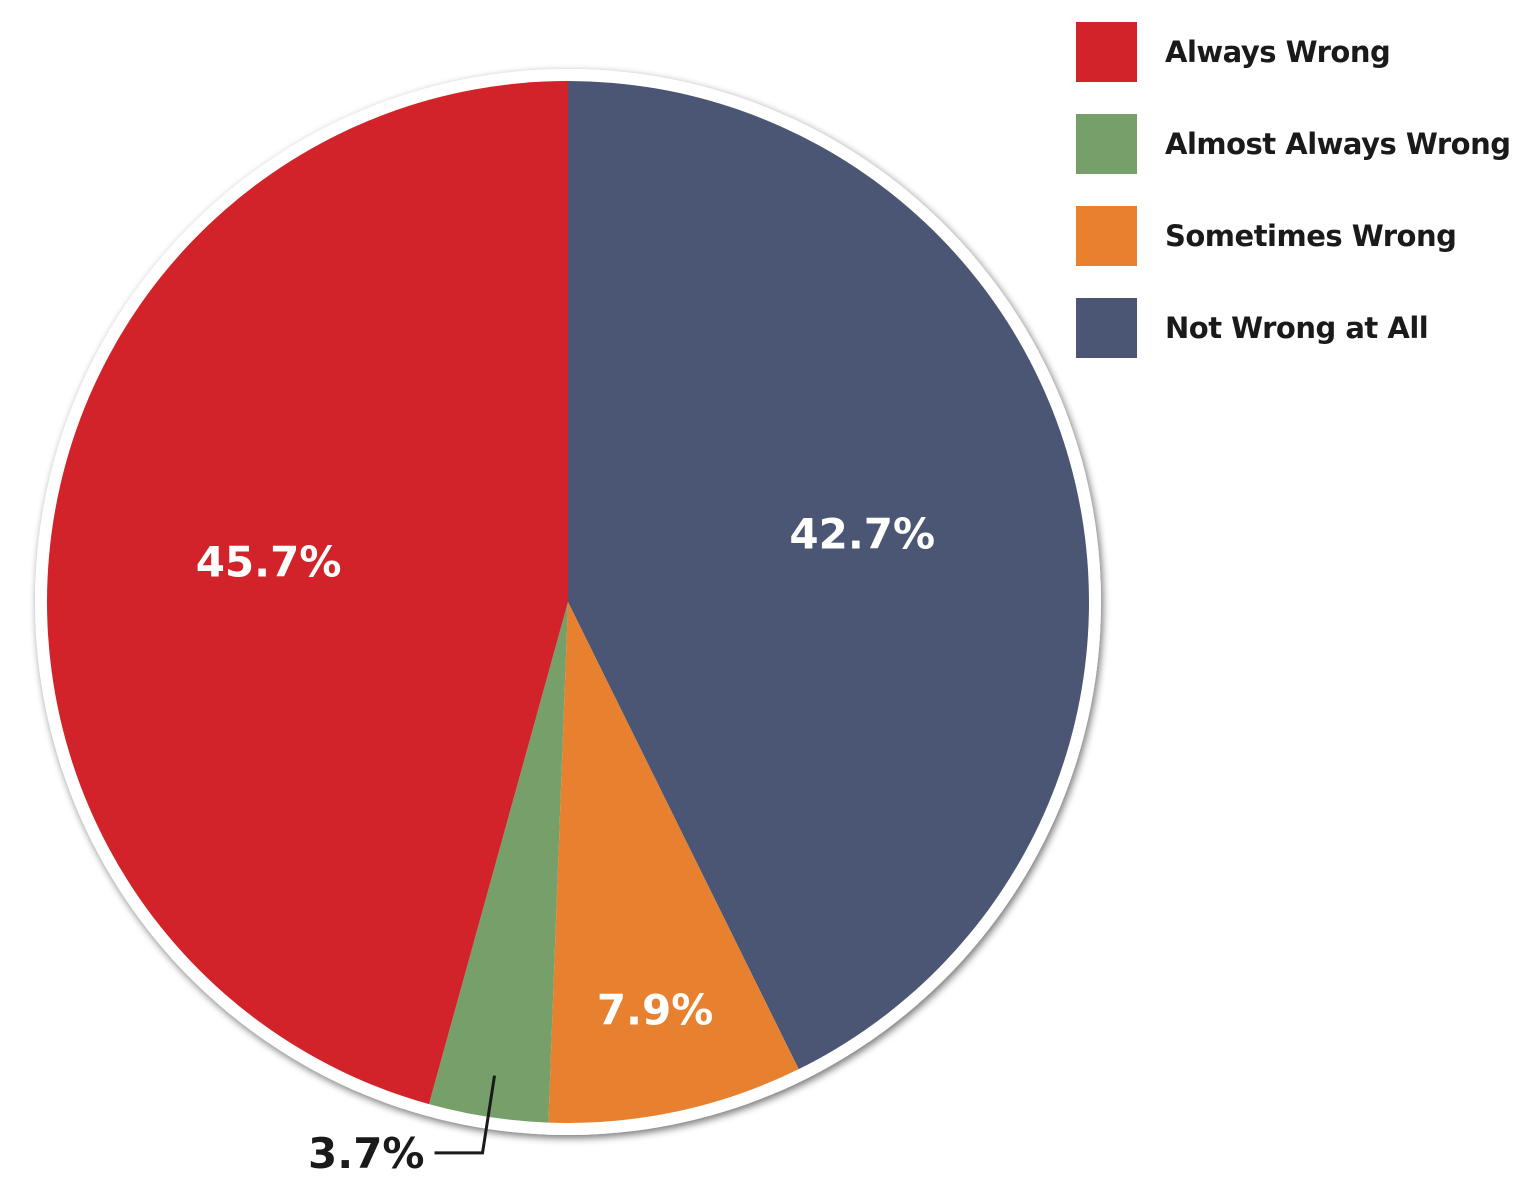 This screenshot has width=1540, height=1188. I want to click on value-label-not-wrong-at-all: 42.7%, so click(862, 533).